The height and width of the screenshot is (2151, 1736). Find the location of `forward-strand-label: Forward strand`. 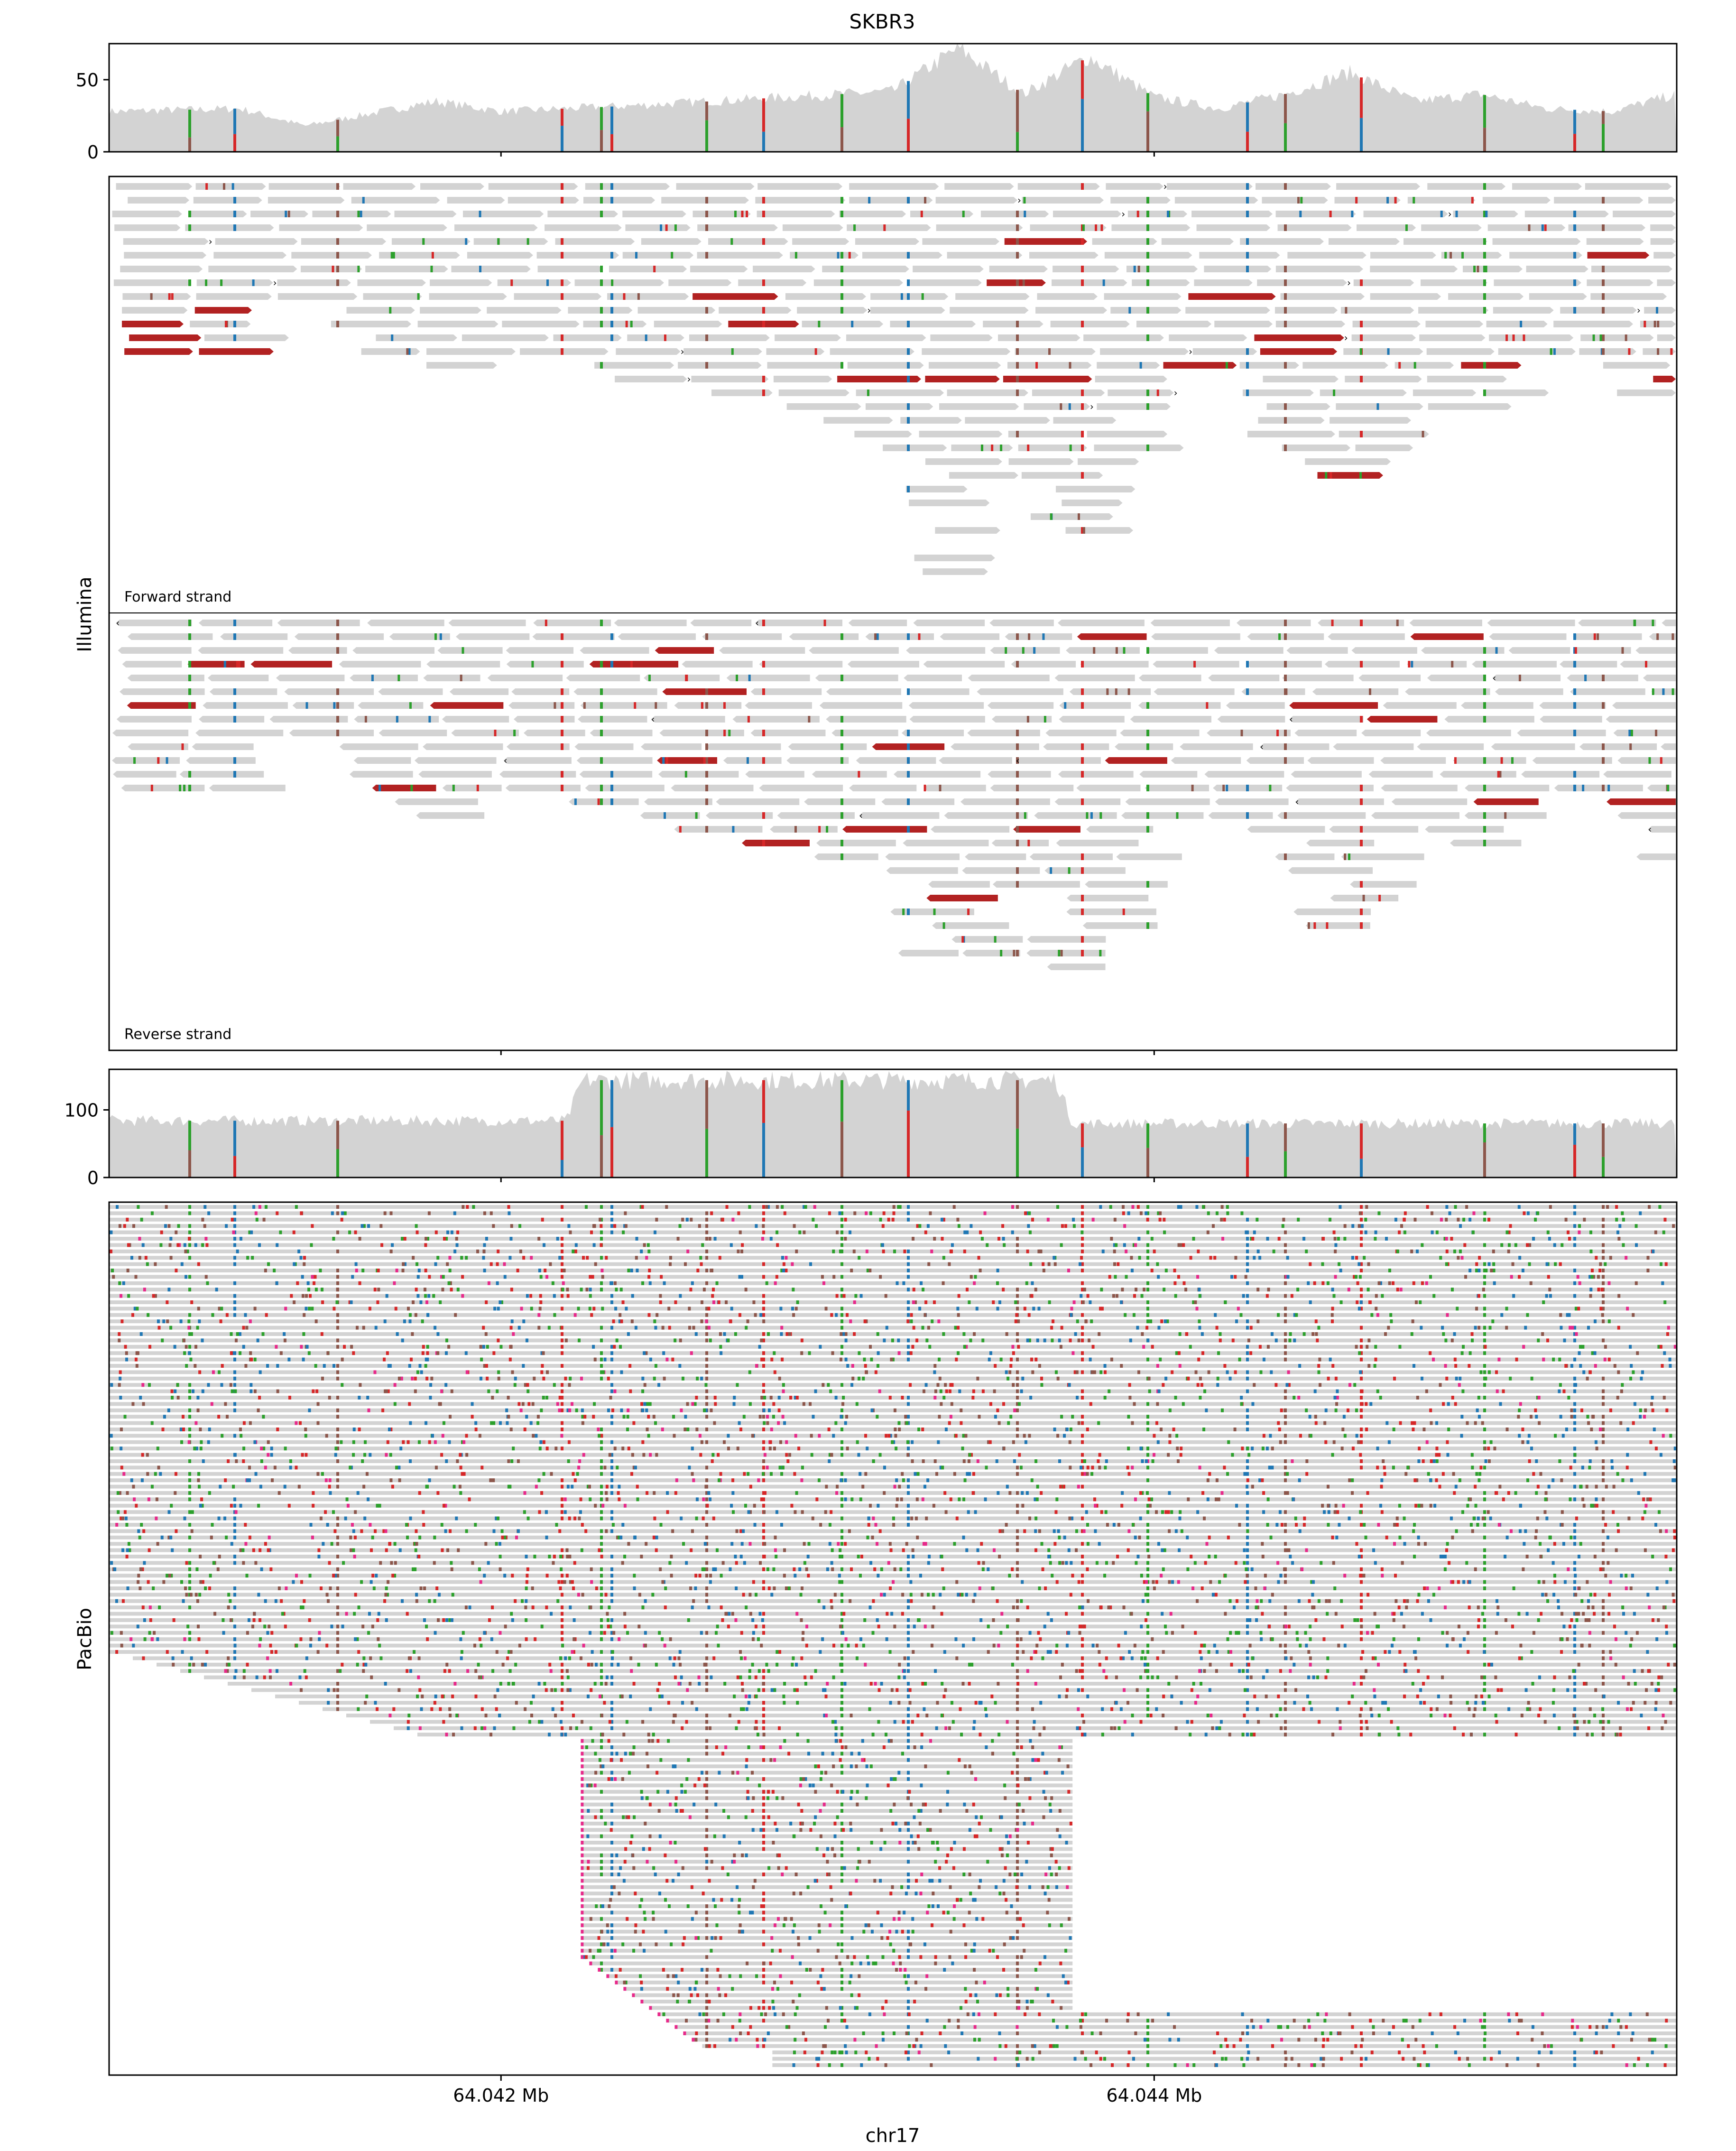

forward-strand-label: Forward strand is located at coordinates (177, 597).